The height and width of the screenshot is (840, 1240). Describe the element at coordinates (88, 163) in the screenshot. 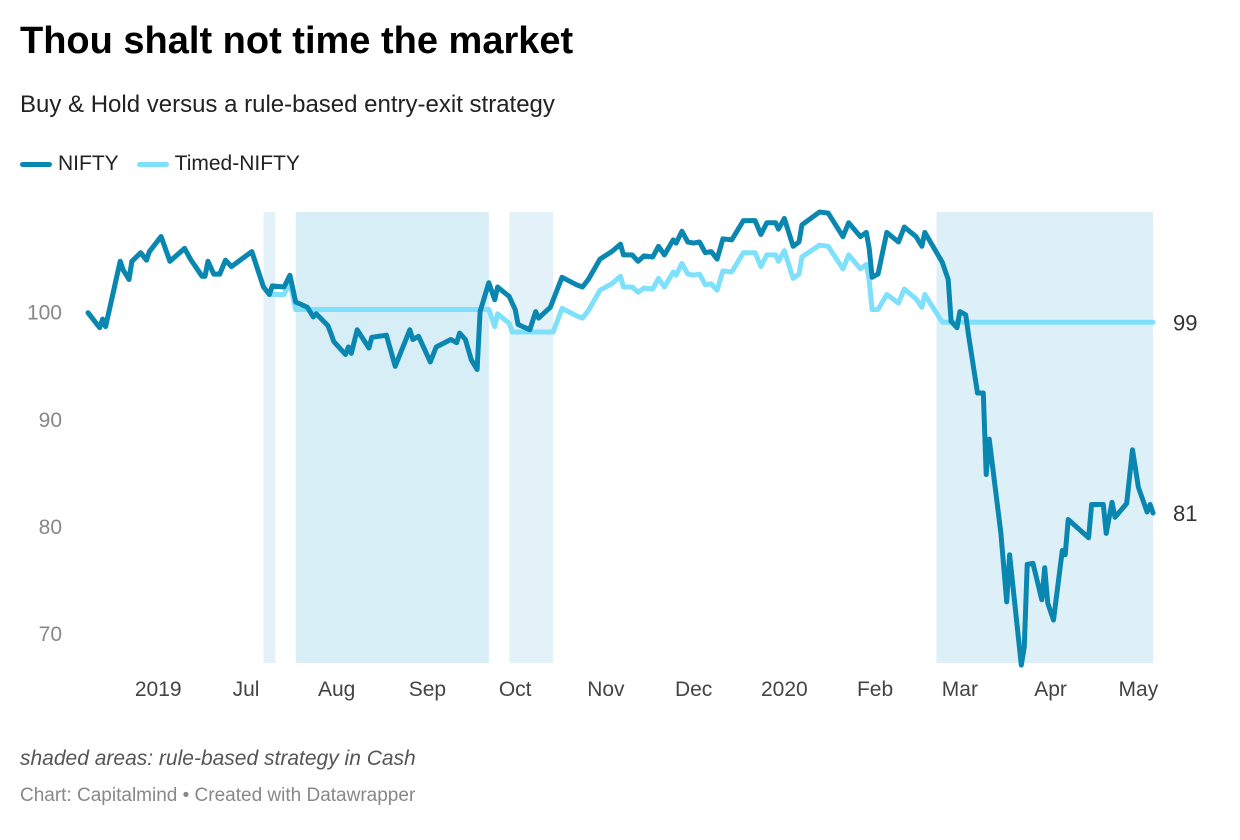

I see `legend-label-nifty: NIFTY` at that location.